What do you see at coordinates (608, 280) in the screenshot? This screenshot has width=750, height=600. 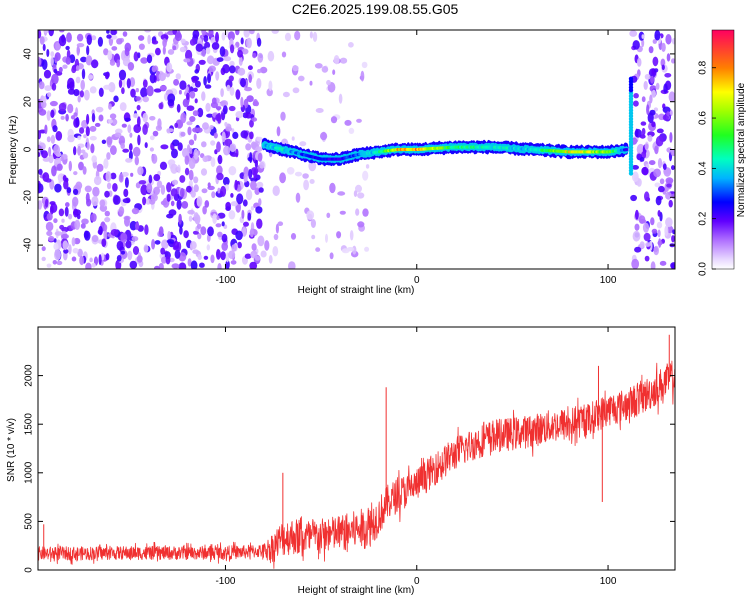 I see `x-tick-label: 100` at bounding box center [608, 280].